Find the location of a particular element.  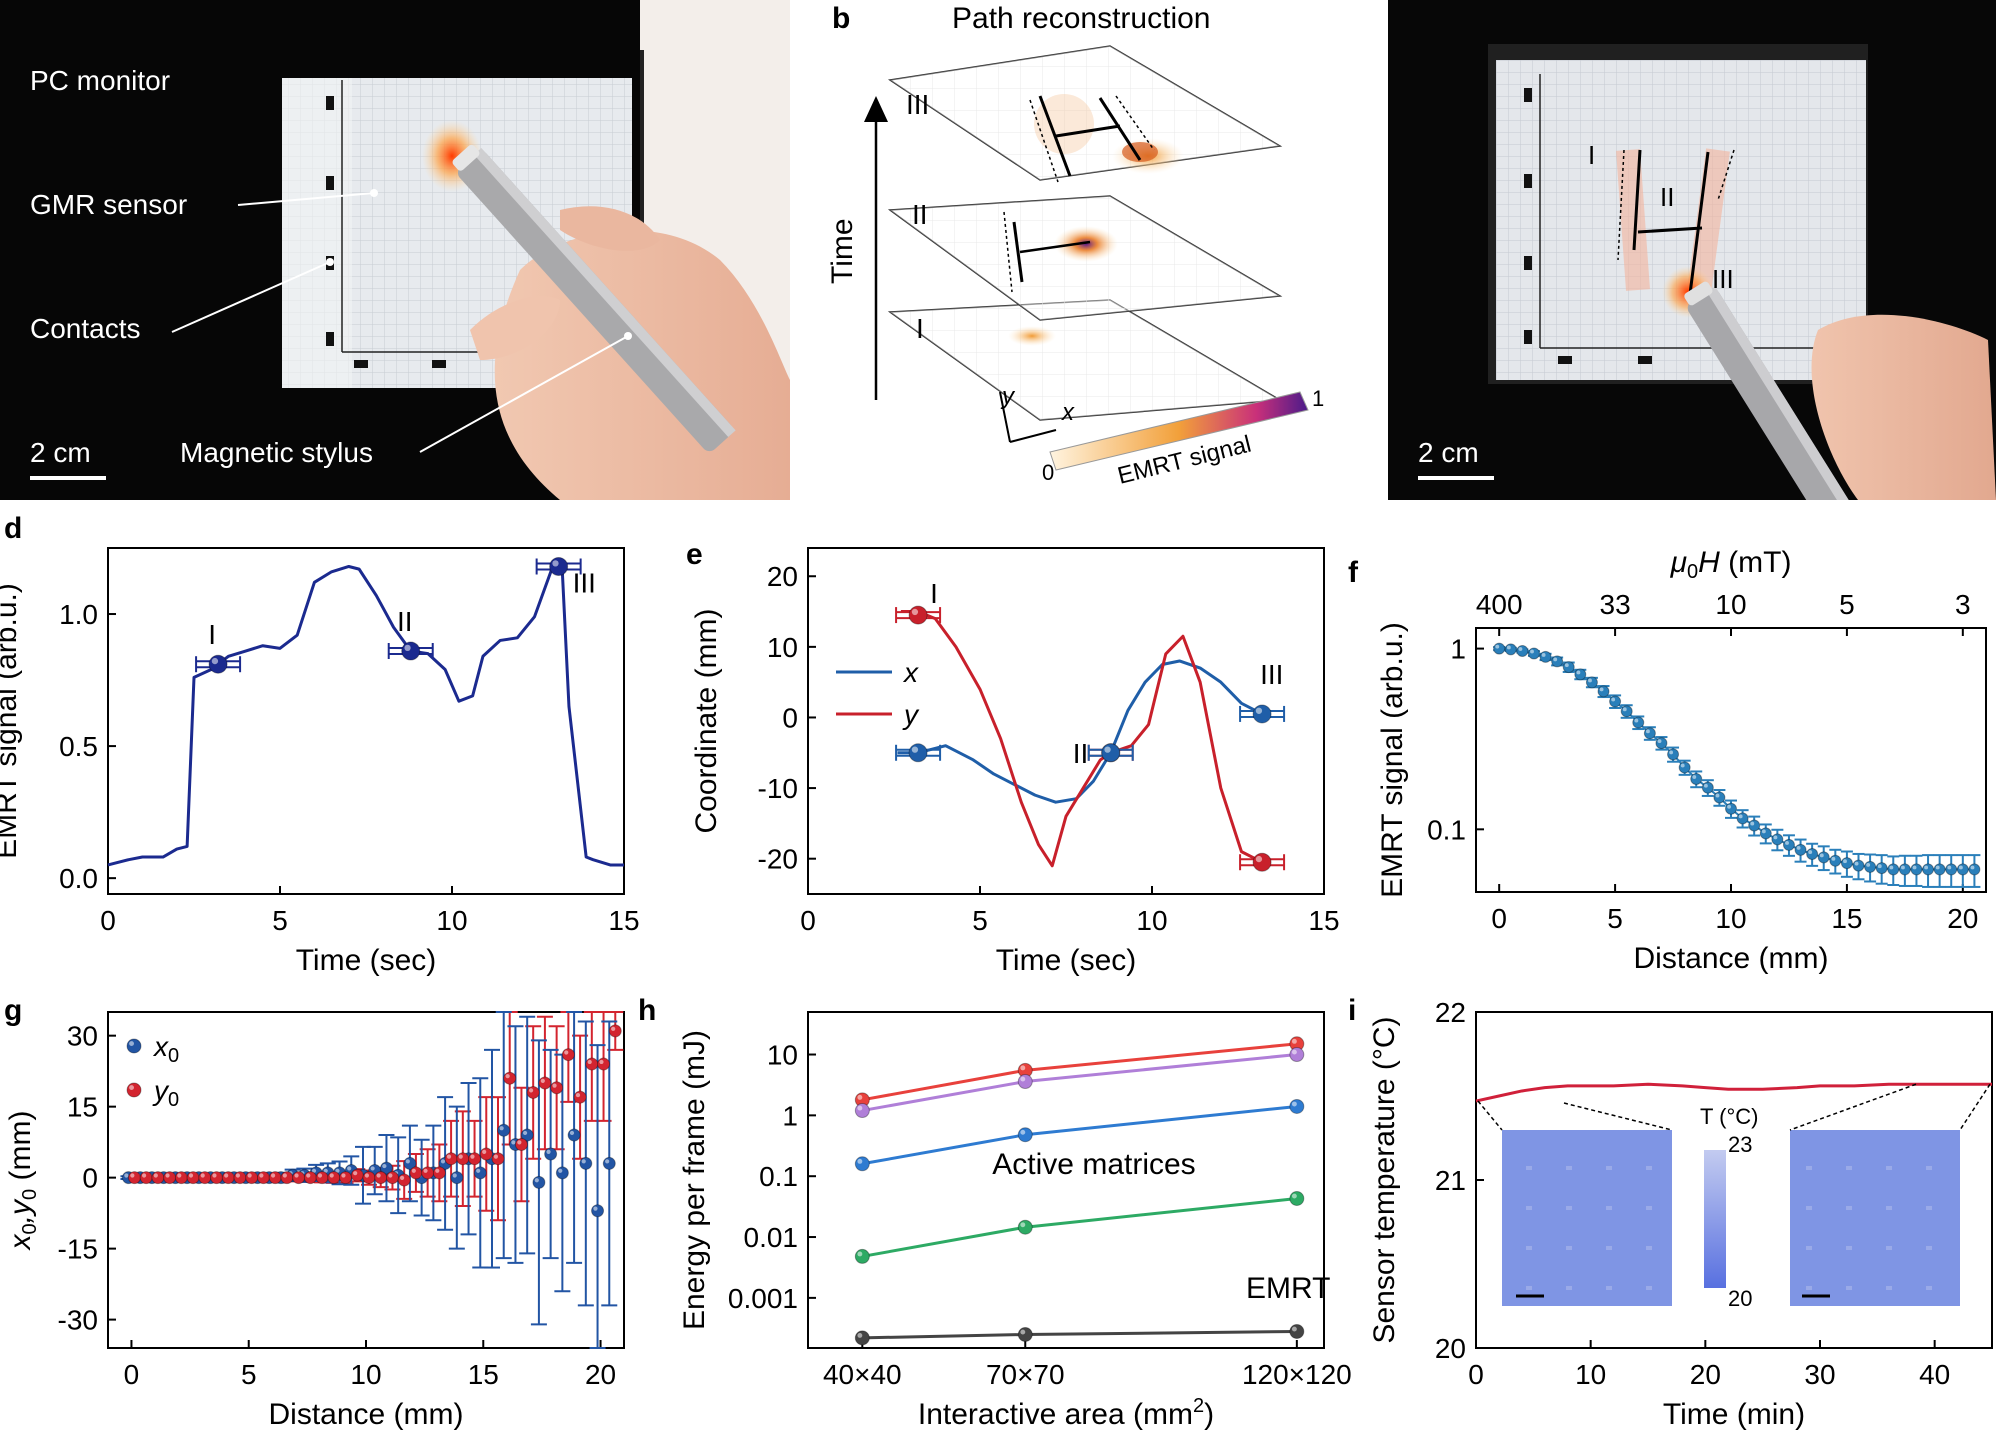

legend-label-x: x is located at coordinates (910, 672).